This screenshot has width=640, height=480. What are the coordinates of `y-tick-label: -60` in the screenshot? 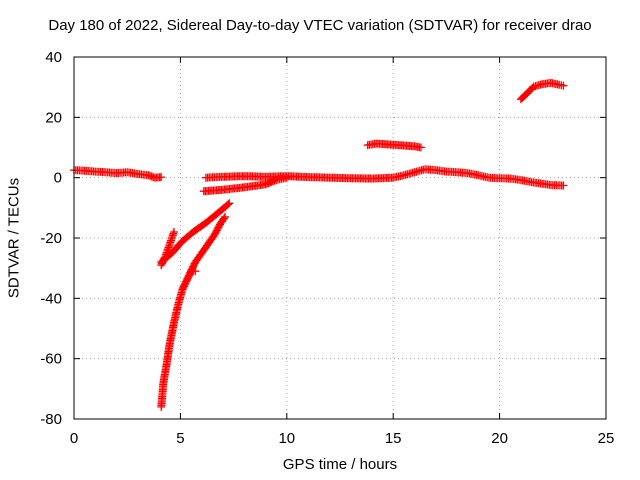 It's located at (51, 359).